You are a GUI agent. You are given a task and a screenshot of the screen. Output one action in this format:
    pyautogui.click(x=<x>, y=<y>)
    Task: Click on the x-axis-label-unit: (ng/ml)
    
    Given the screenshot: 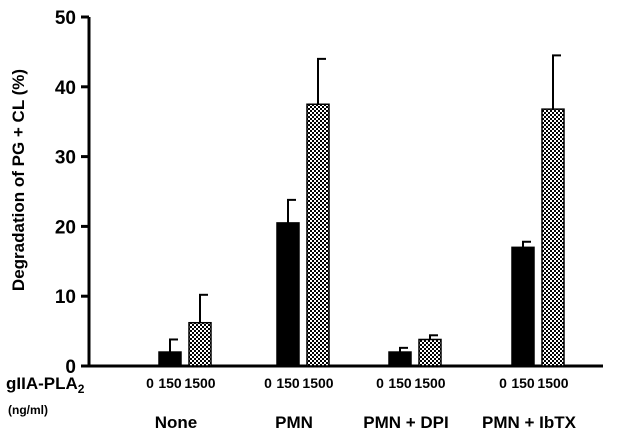 What is the action you would take?
    pyautogui.click(x=28, y=410)
    